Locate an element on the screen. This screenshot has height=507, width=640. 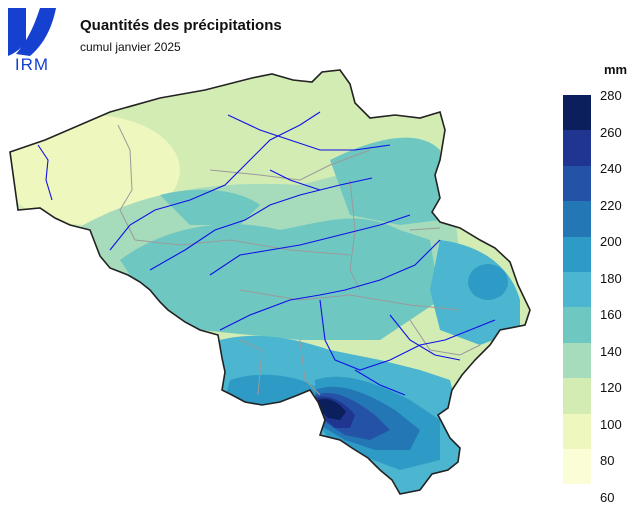
legend-tick-label: 280 is located at coordinates (611, 95).